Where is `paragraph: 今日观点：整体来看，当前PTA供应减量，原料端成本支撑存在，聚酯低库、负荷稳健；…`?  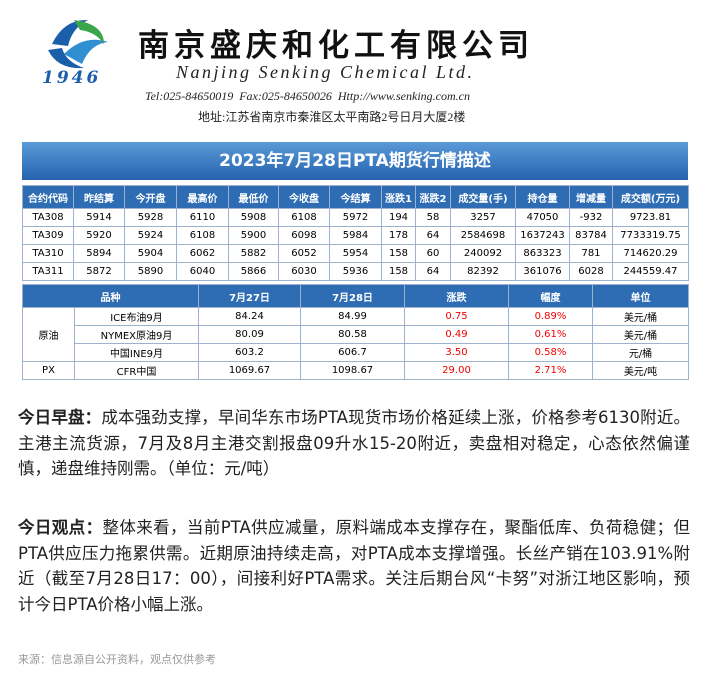
paragraph: 今日观点：整体来看，当前PTA供应减量，原料端成本支撑存在，聚酯低库、负荷稳健；… is located at coordinates (354, 566).